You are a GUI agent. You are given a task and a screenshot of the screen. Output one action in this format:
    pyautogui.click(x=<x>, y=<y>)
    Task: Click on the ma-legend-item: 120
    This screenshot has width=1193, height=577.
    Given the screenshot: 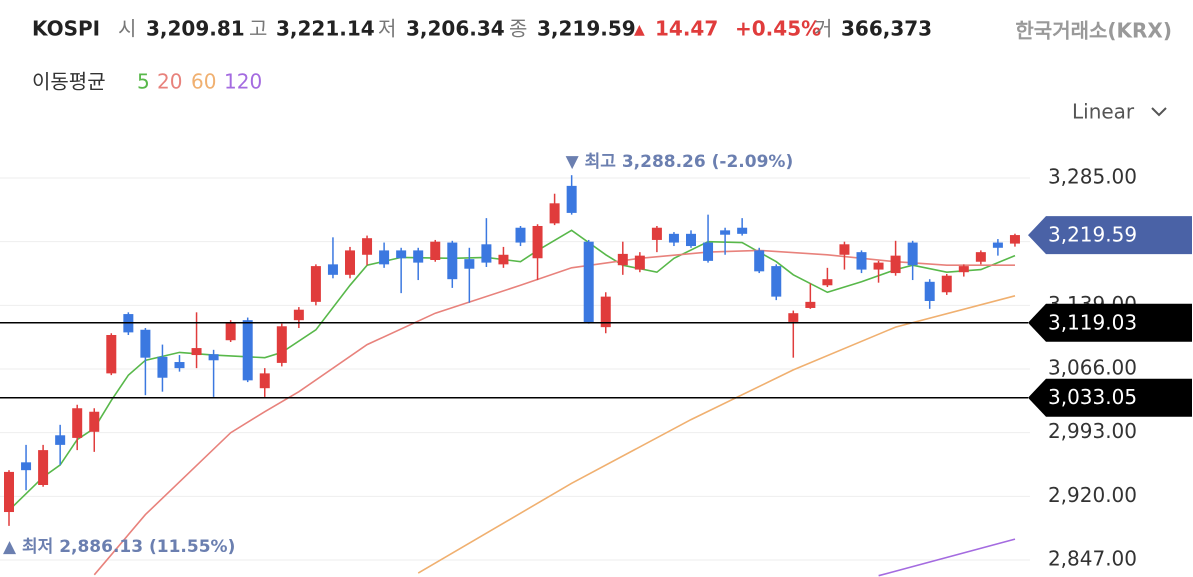 What is the action you would take?
    pyautogui.click(x=243, y=82)
    